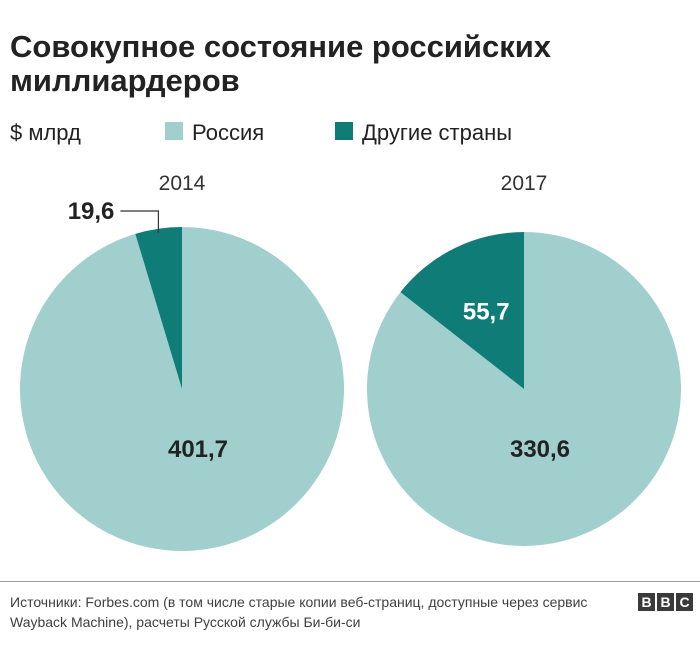  I want to click on pie-slice-other-countries-2017, so click(462, 310).